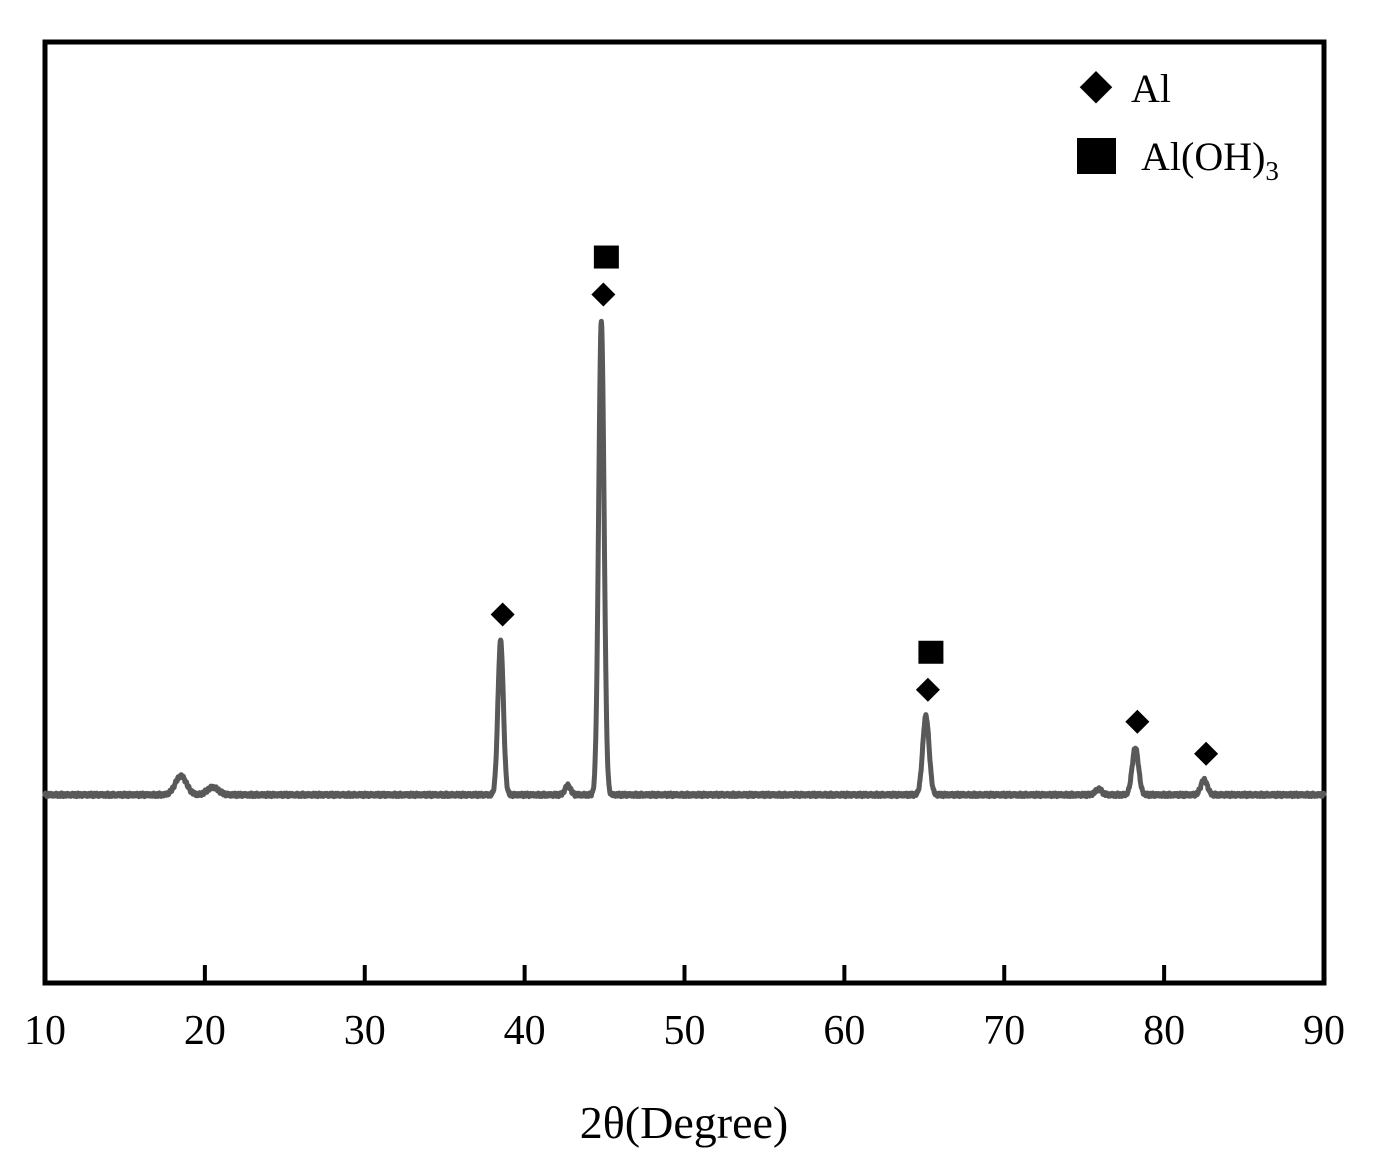  What do you see at coordinates (844, 1031) in the screenshot?
I see `x-tick-label: 60` at bounding box center [844, 1031].